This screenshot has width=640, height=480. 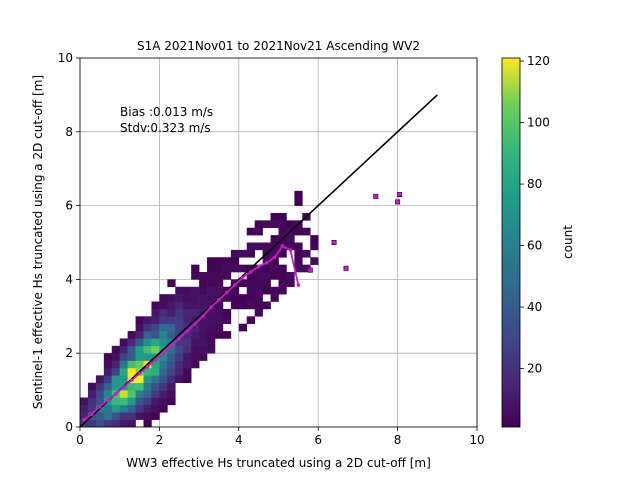 What do you see at coordinates (69, 132) in the screenshot?
I see `y-tick-label: 8` at bounding box center [69, 132].